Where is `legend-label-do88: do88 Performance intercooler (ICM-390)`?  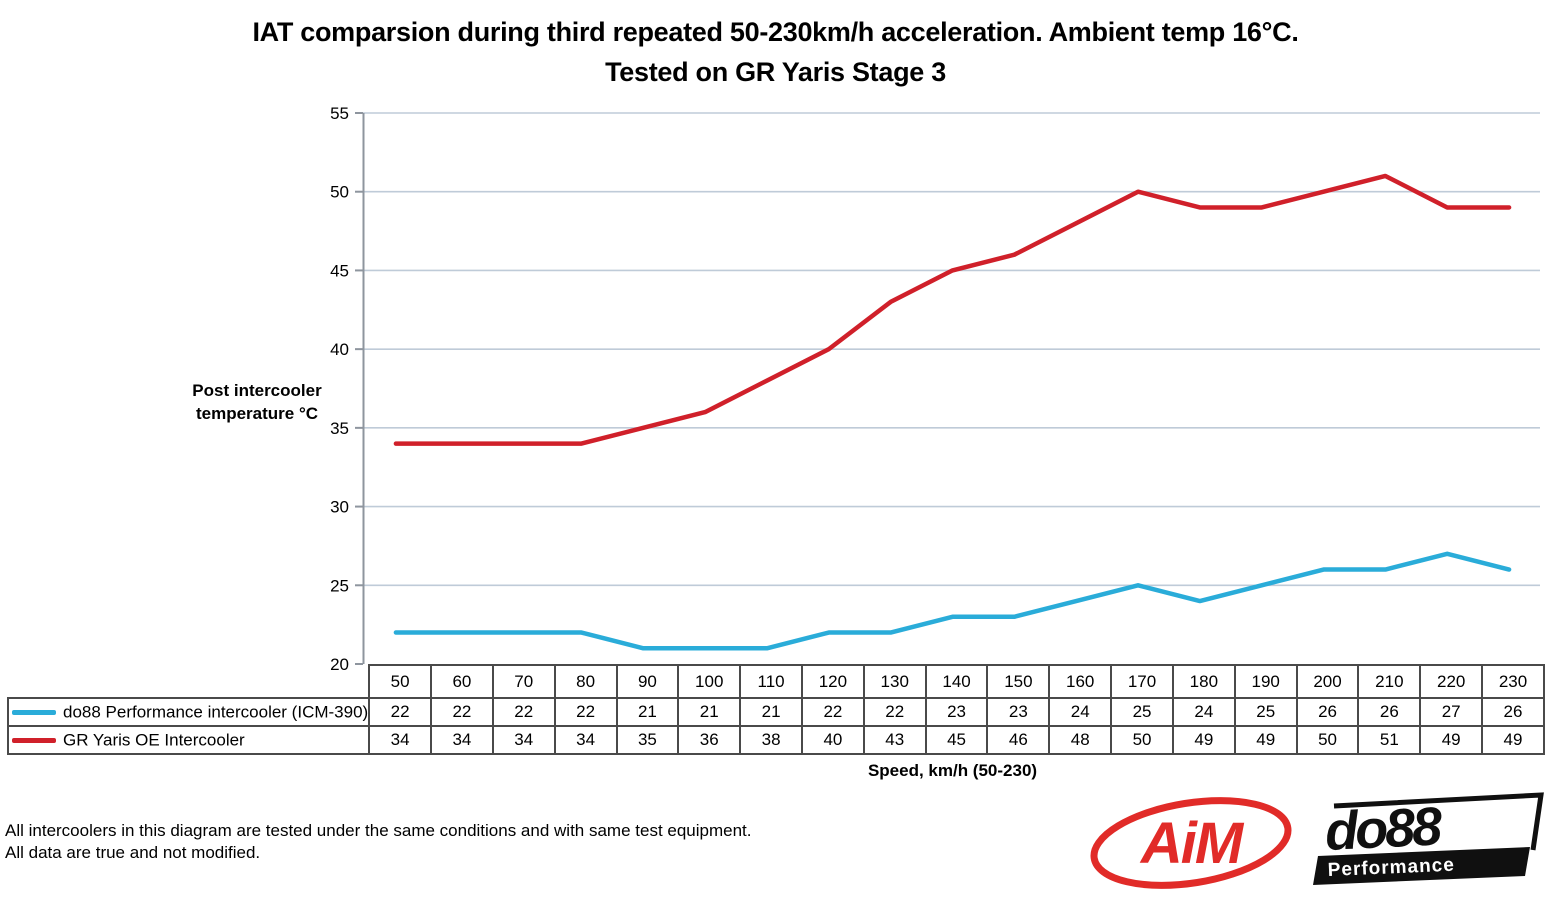 legend-label-do88: do88 Performance intercooler (ICM-390) is located at coordinates (216, 712).